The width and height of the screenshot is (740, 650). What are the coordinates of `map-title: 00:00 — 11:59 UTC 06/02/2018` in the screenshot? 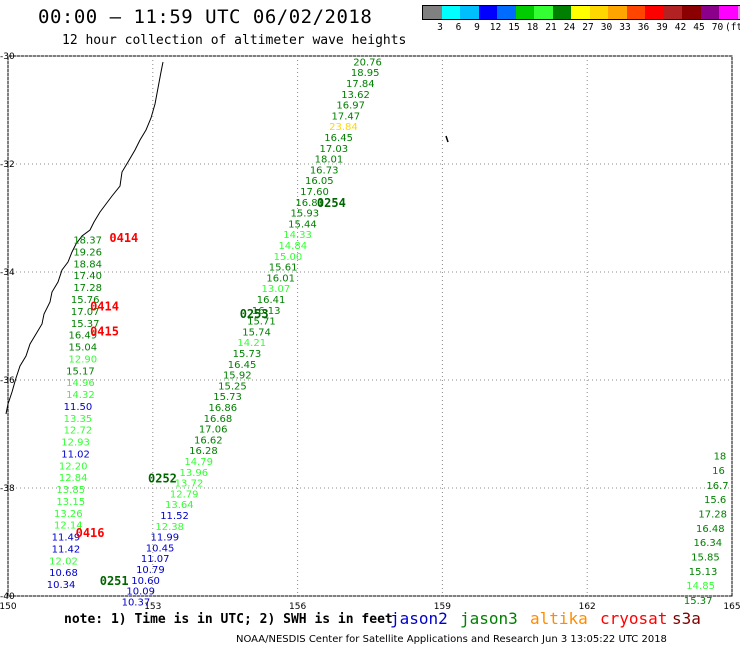 It's located at (205, 17).